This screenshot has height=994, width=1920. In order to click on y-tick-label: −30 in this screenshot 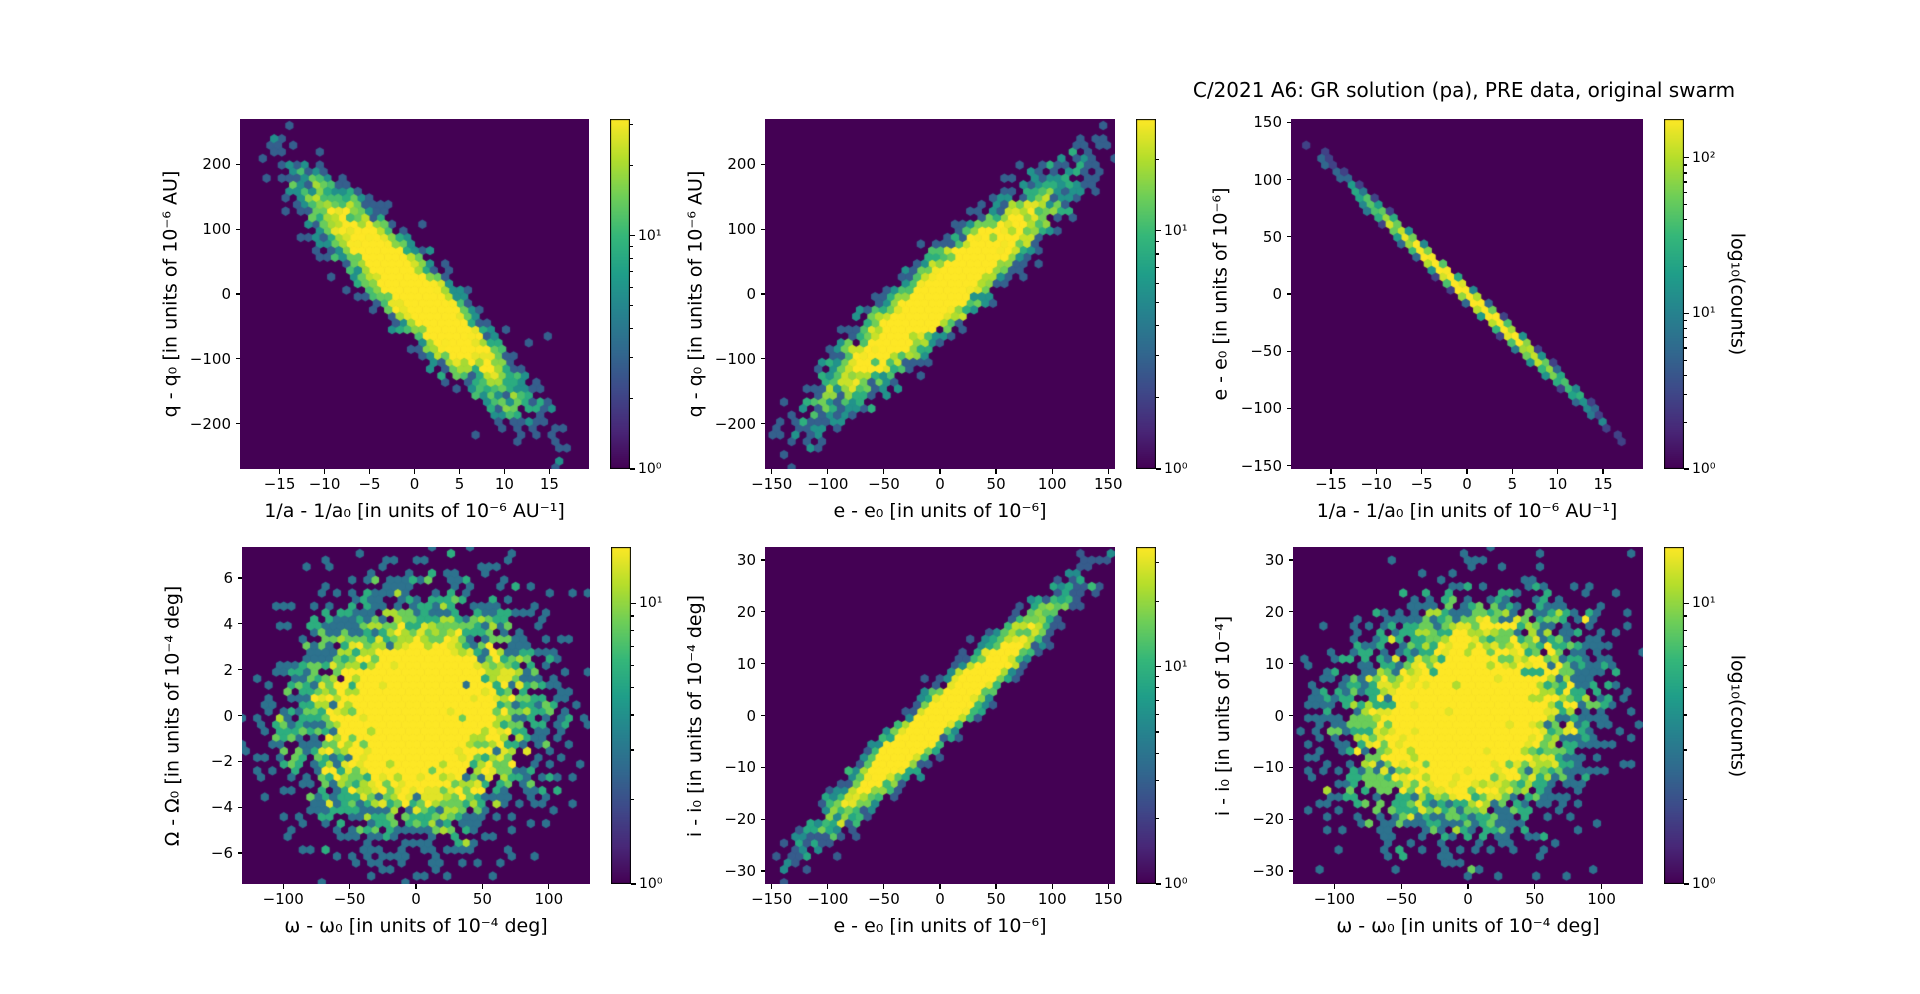, I will do `click(1268, 871)`.